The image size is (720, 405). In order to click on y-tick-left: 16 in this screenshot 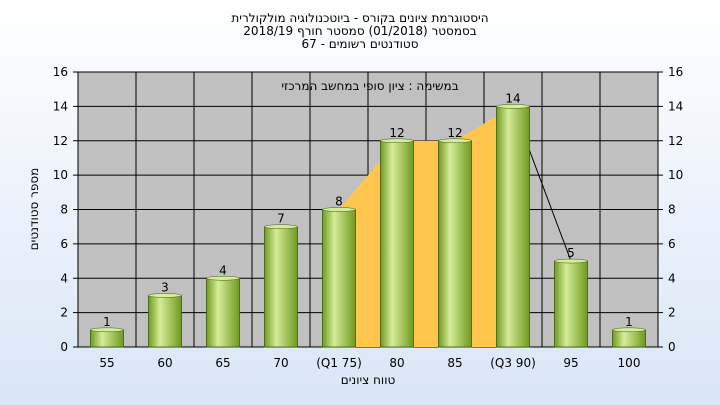, I will do `click(60, 72)`.